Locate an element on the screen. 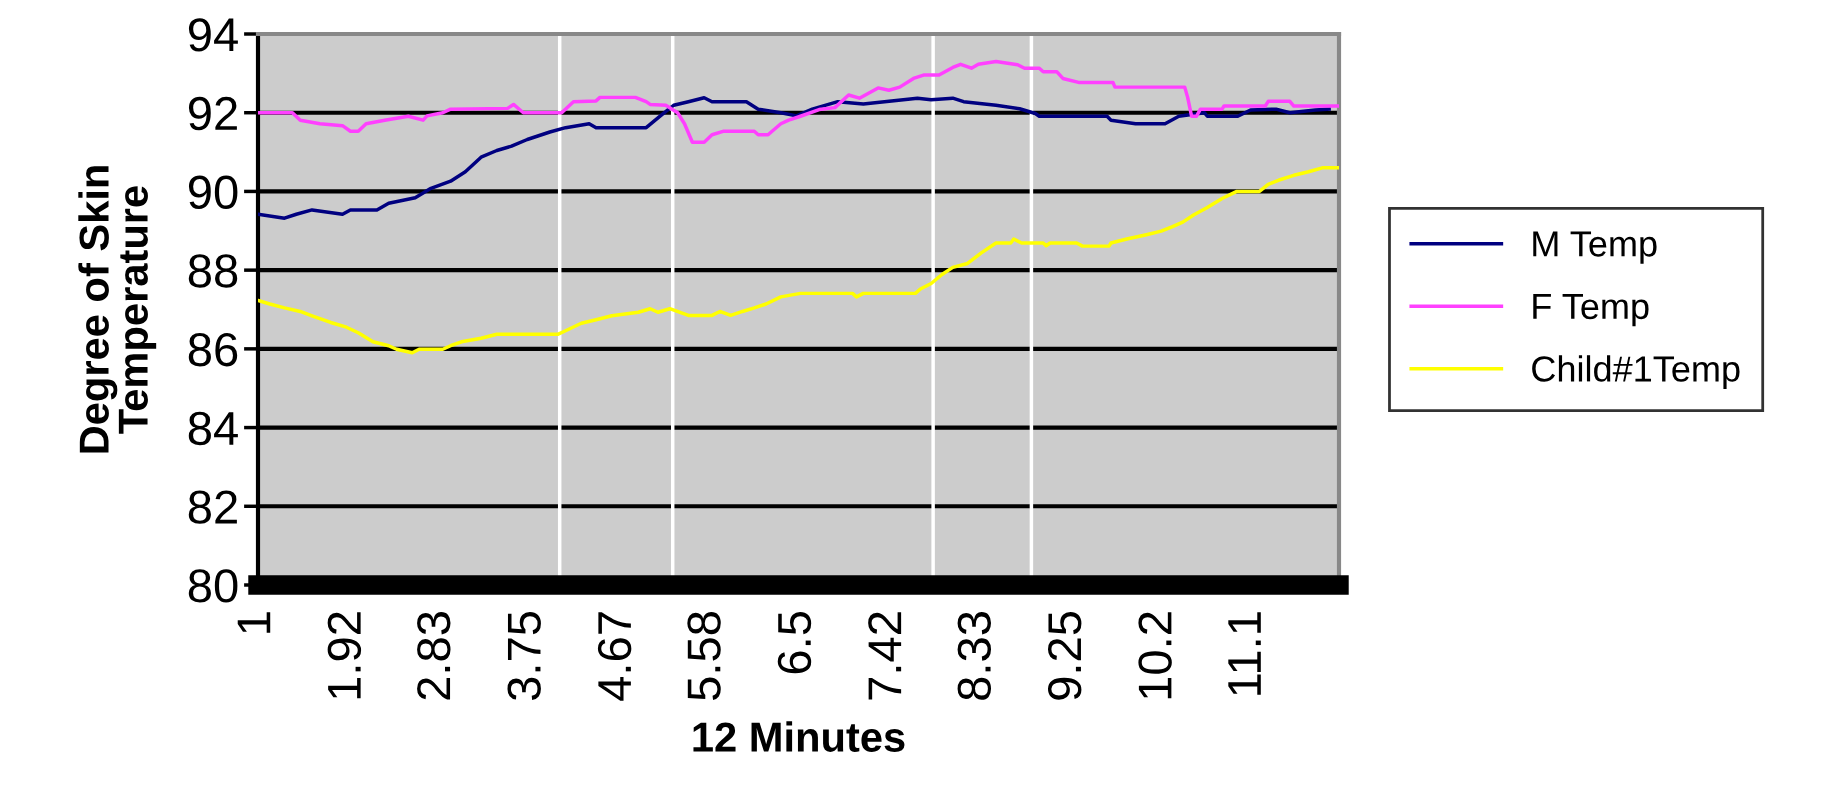 This screenshot has height=794, width=1825. y-tick-label: 86 is located at coordinates (213, 349).